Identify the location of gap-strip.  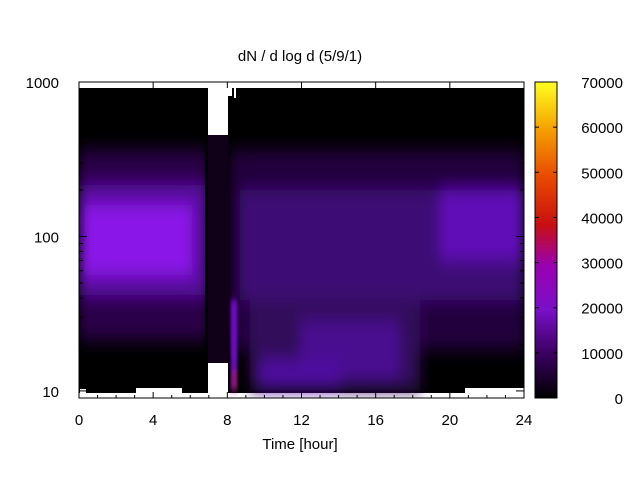
(218, 249).